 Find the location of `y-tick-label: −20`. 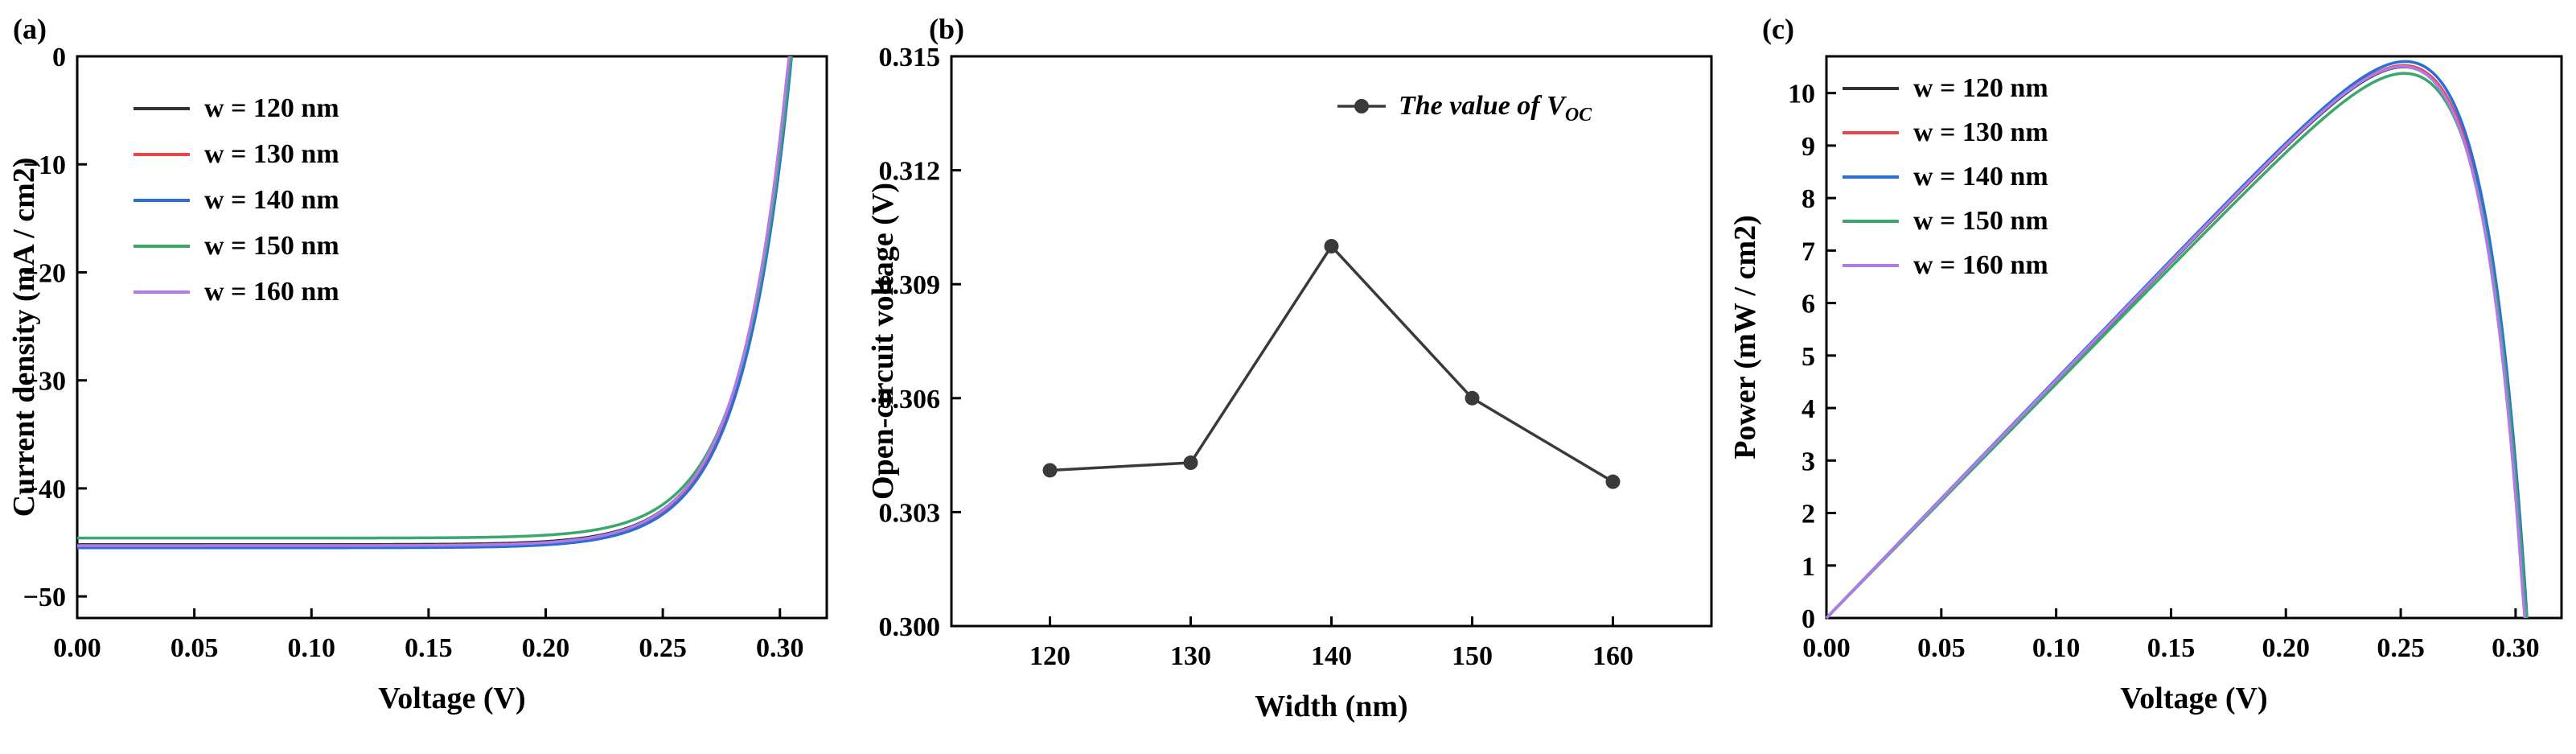

y-tick-label: −20 is located at coordinates (44, 273).